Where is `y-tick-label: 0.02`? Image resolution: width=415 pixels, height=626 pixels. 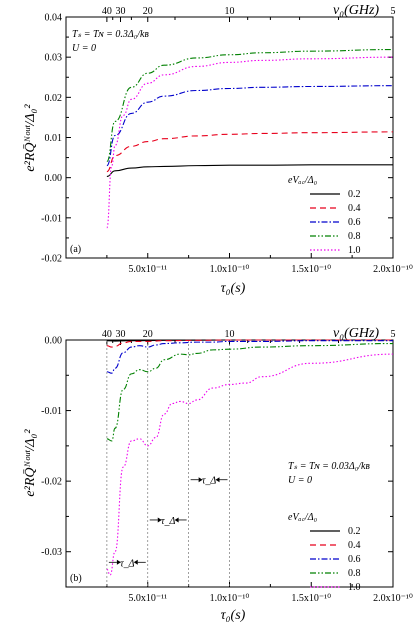
y-tick-label: 0.02 is located at coordinates (54, 98).